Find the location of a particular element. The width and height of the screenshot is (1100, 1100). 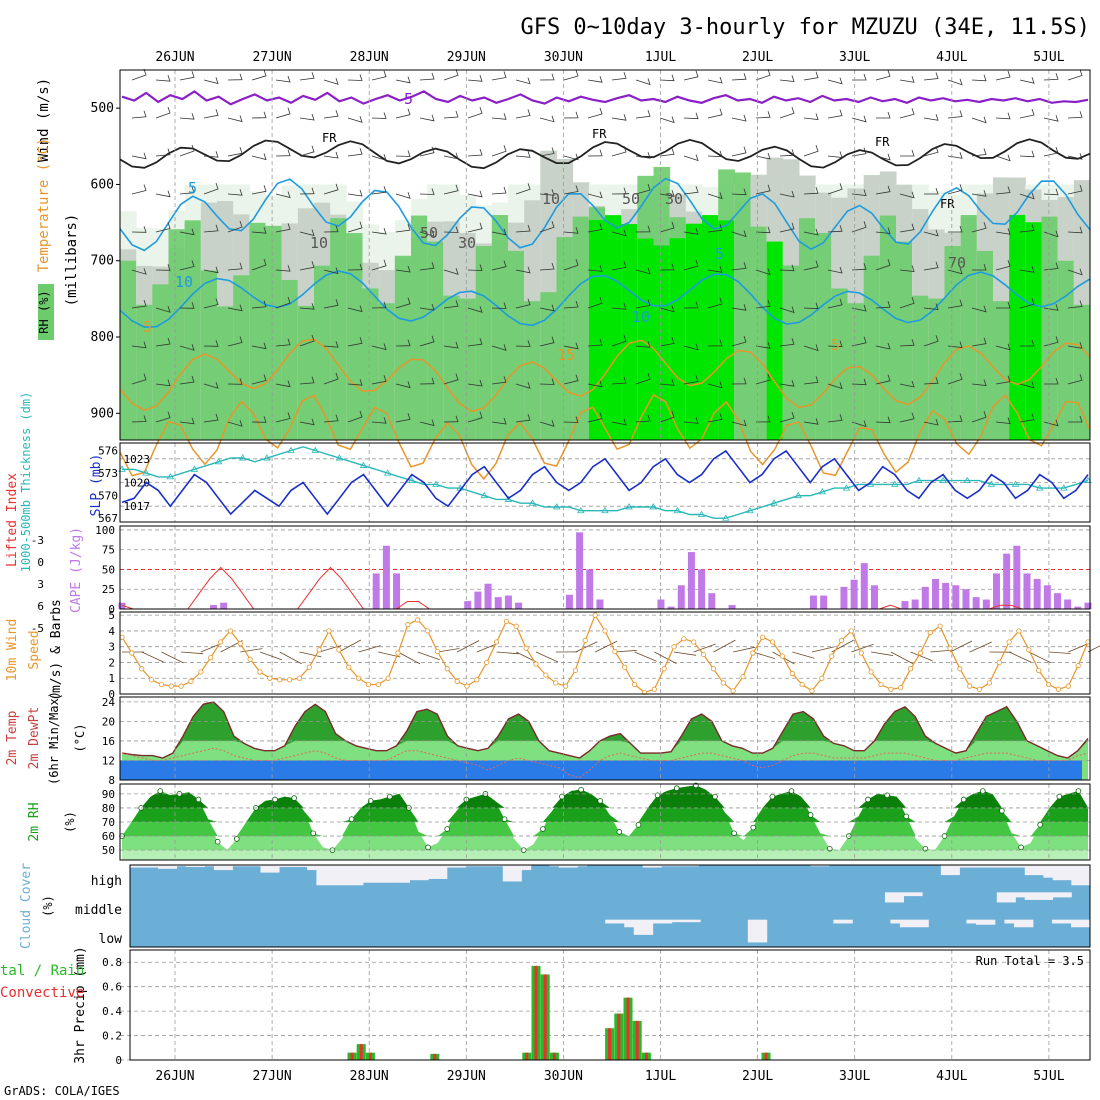

wind10m-speed-line is located at coordinates (605, 653).